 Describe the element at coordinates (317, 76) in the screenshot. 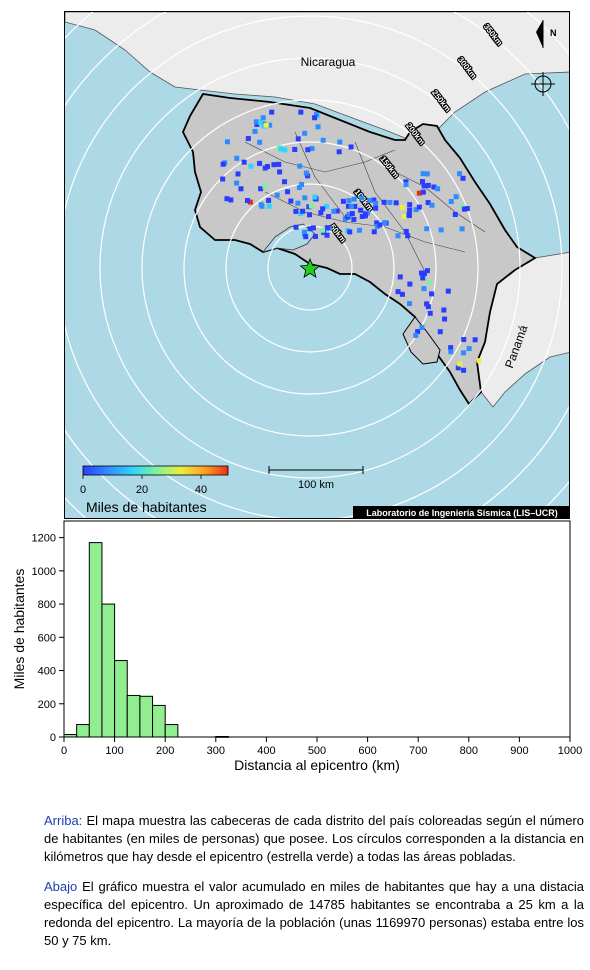

I see `nicaragua-land` at that location.